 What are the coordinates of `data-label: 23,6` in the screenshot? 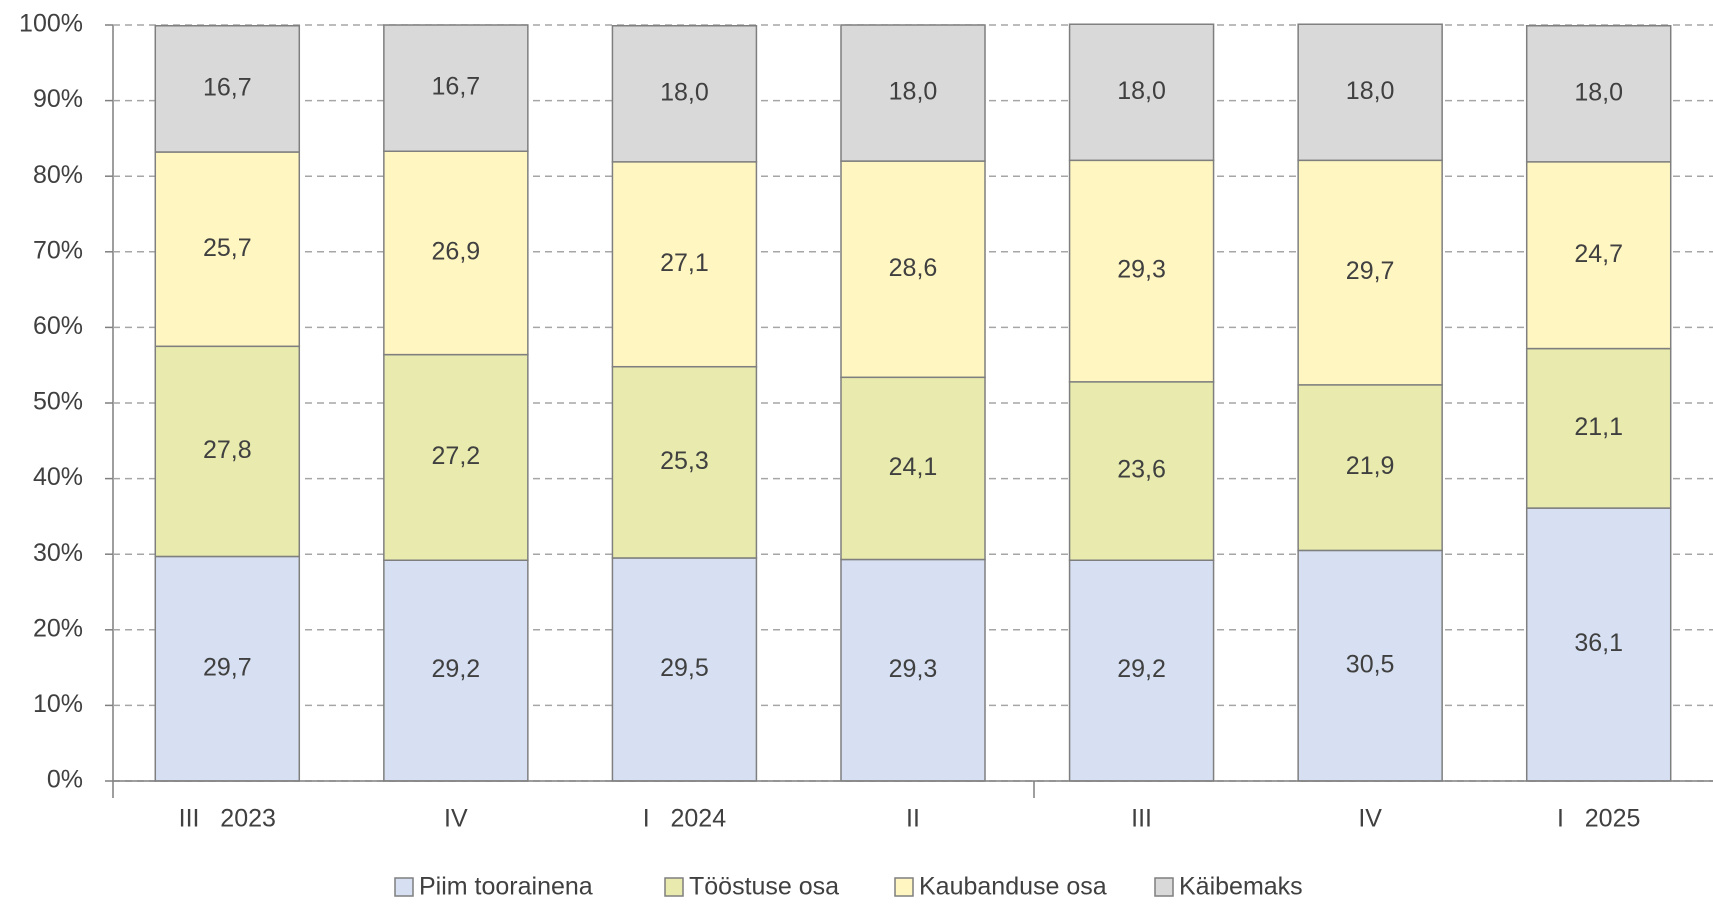 It's located at (1141, 470).